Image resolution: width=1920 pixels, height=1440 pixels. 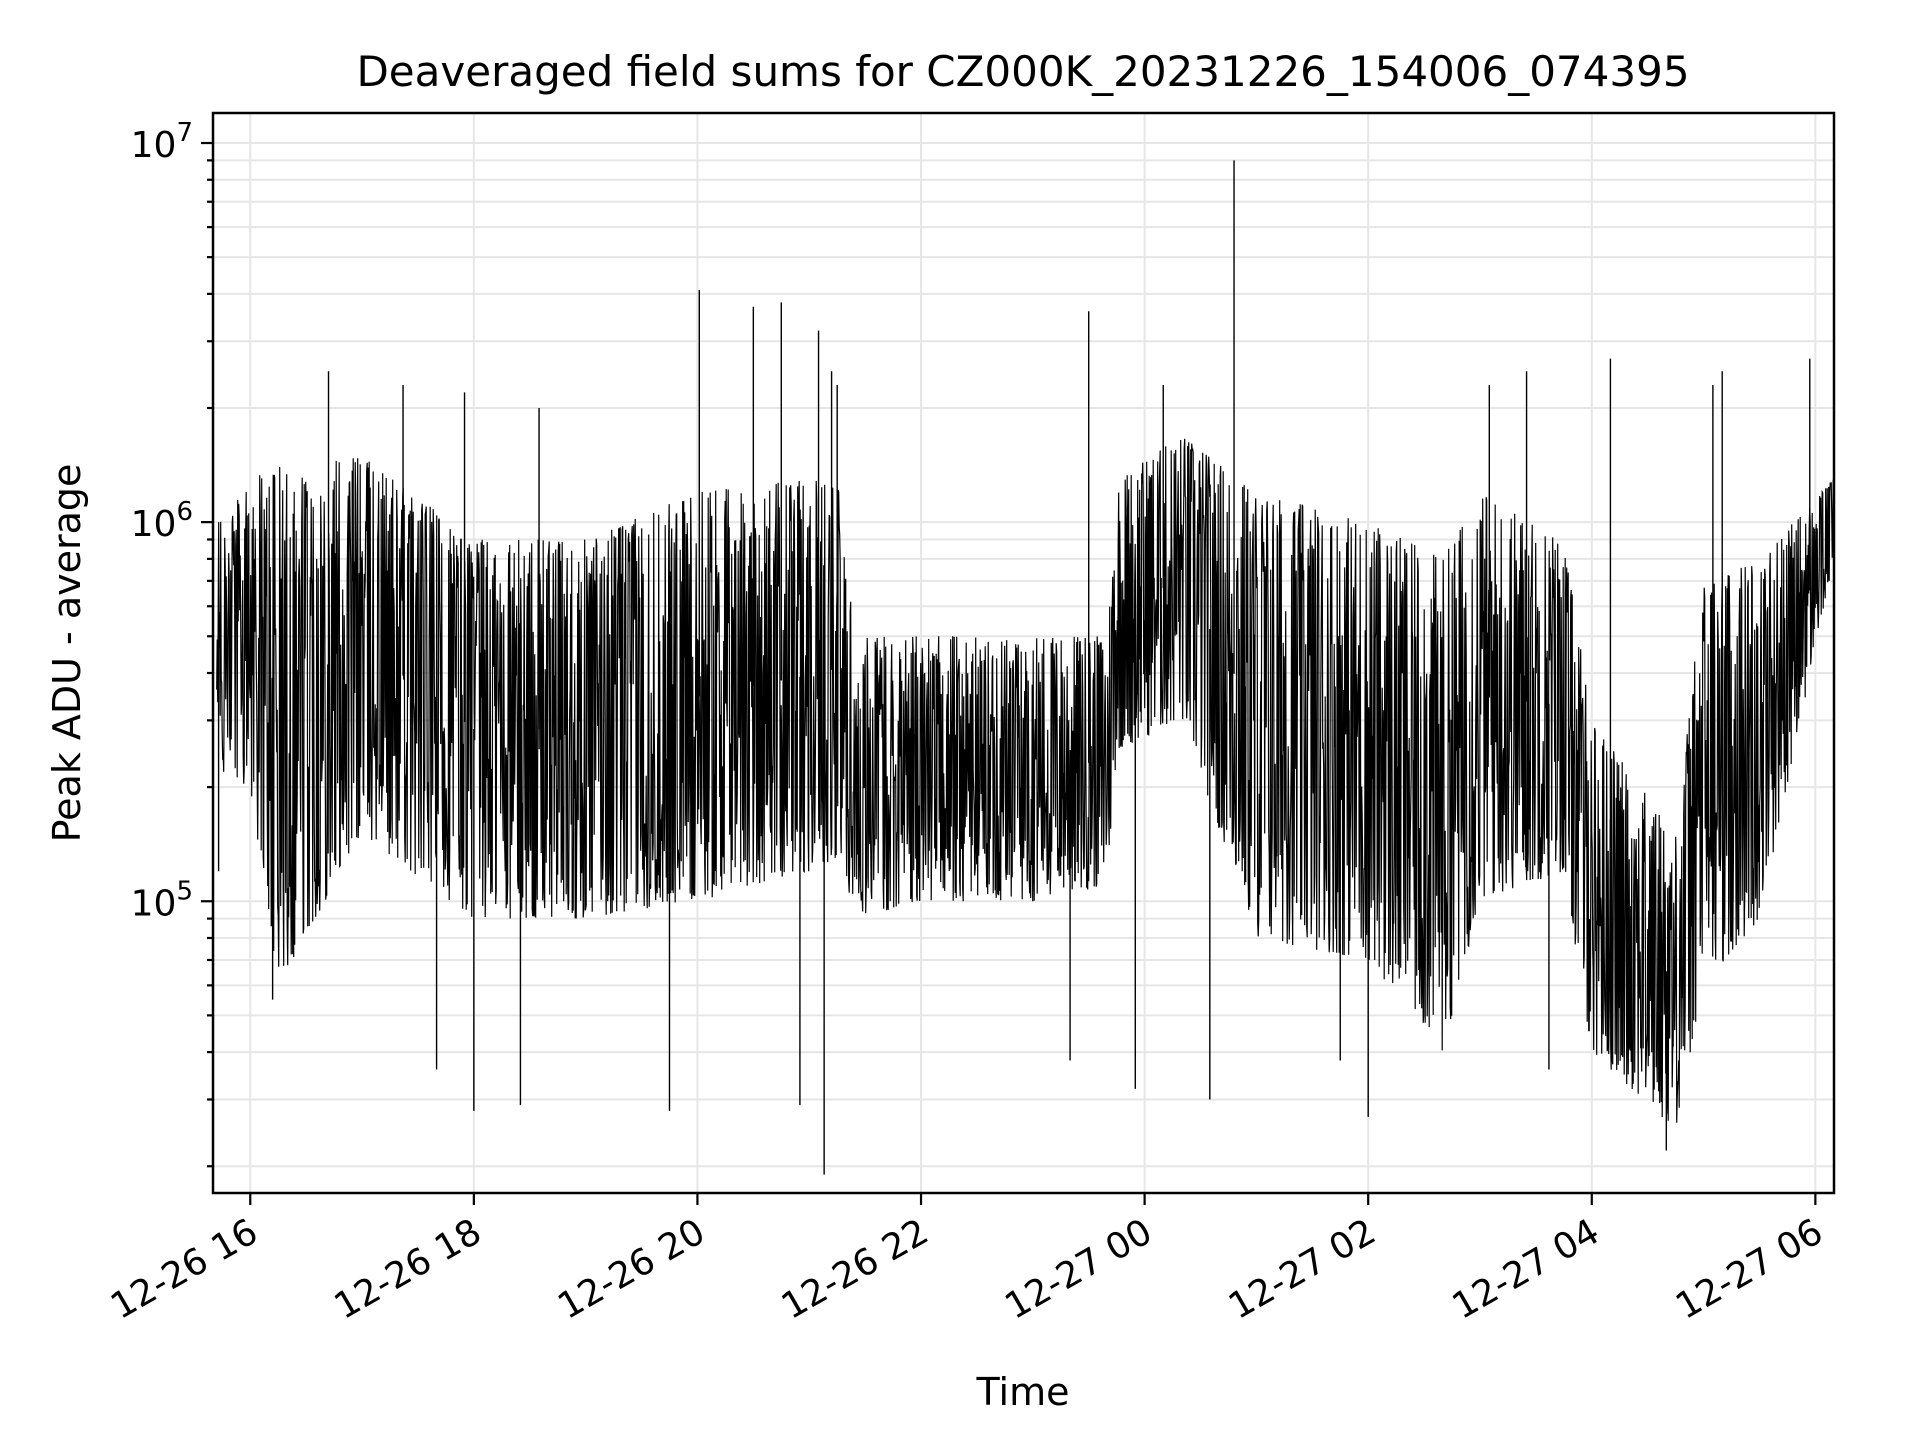 I want to click on x-tick-label: 12-26 20, so click(x=631, y=1269).